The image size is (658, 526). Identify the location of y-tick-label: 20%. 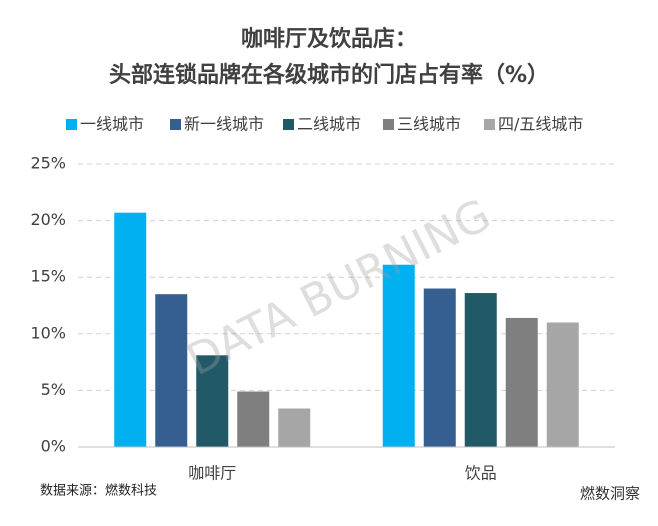
(48, 219).